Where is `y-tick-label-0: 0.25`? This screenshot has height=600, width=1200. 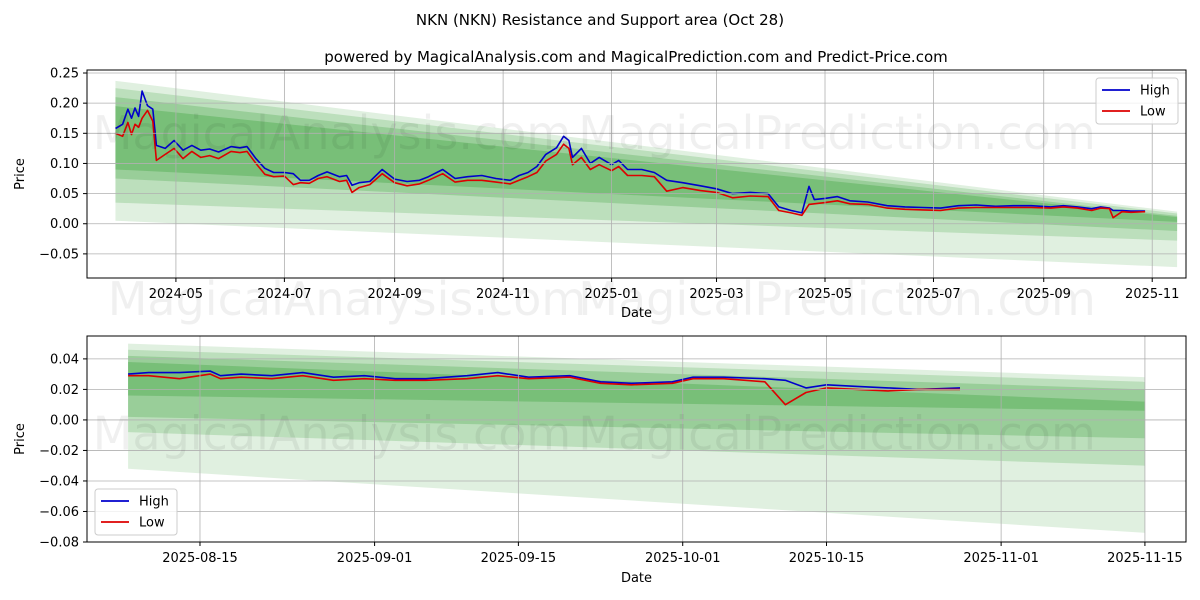 y-tick-label-0: 0.25 is located at coordinates (64, 74).